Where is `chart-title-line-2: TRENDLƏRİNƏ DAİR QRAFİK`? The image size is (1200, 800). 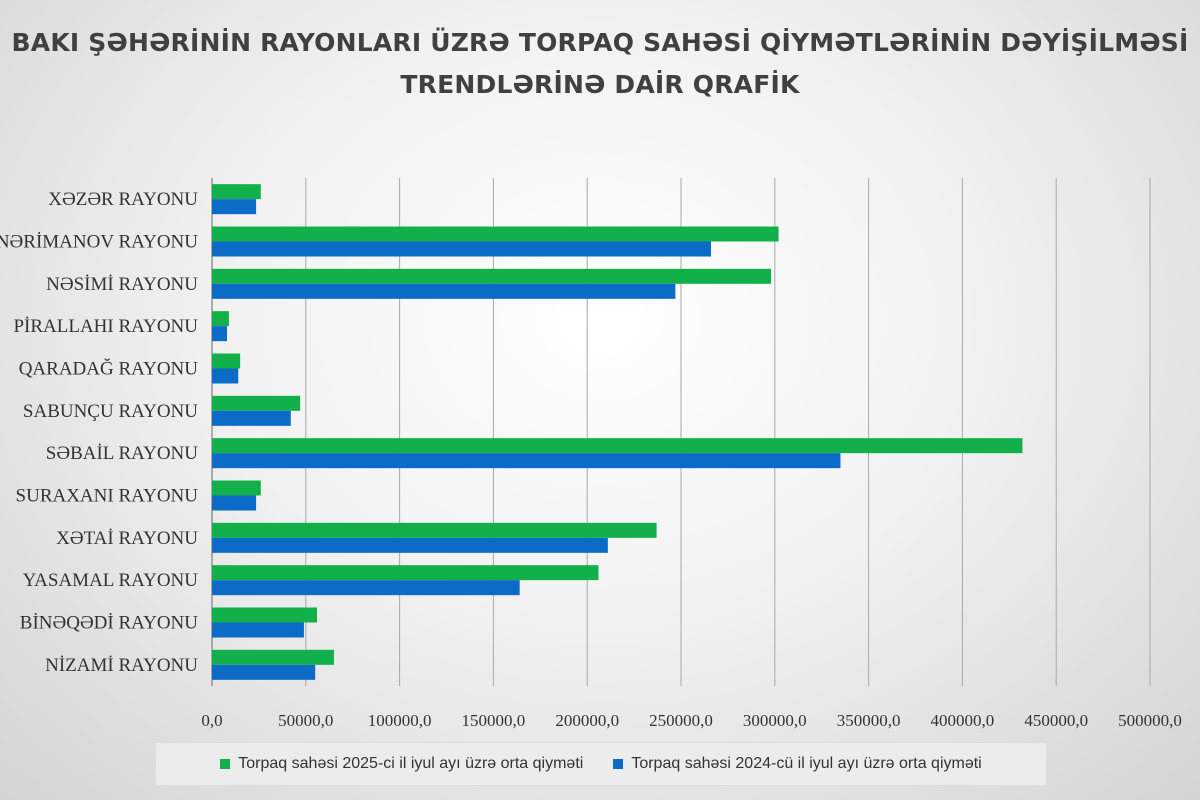
chart-title-line-2: TRENDLƏRİNƏ DAİR QRAFİK is located at coordinates (600, 84).